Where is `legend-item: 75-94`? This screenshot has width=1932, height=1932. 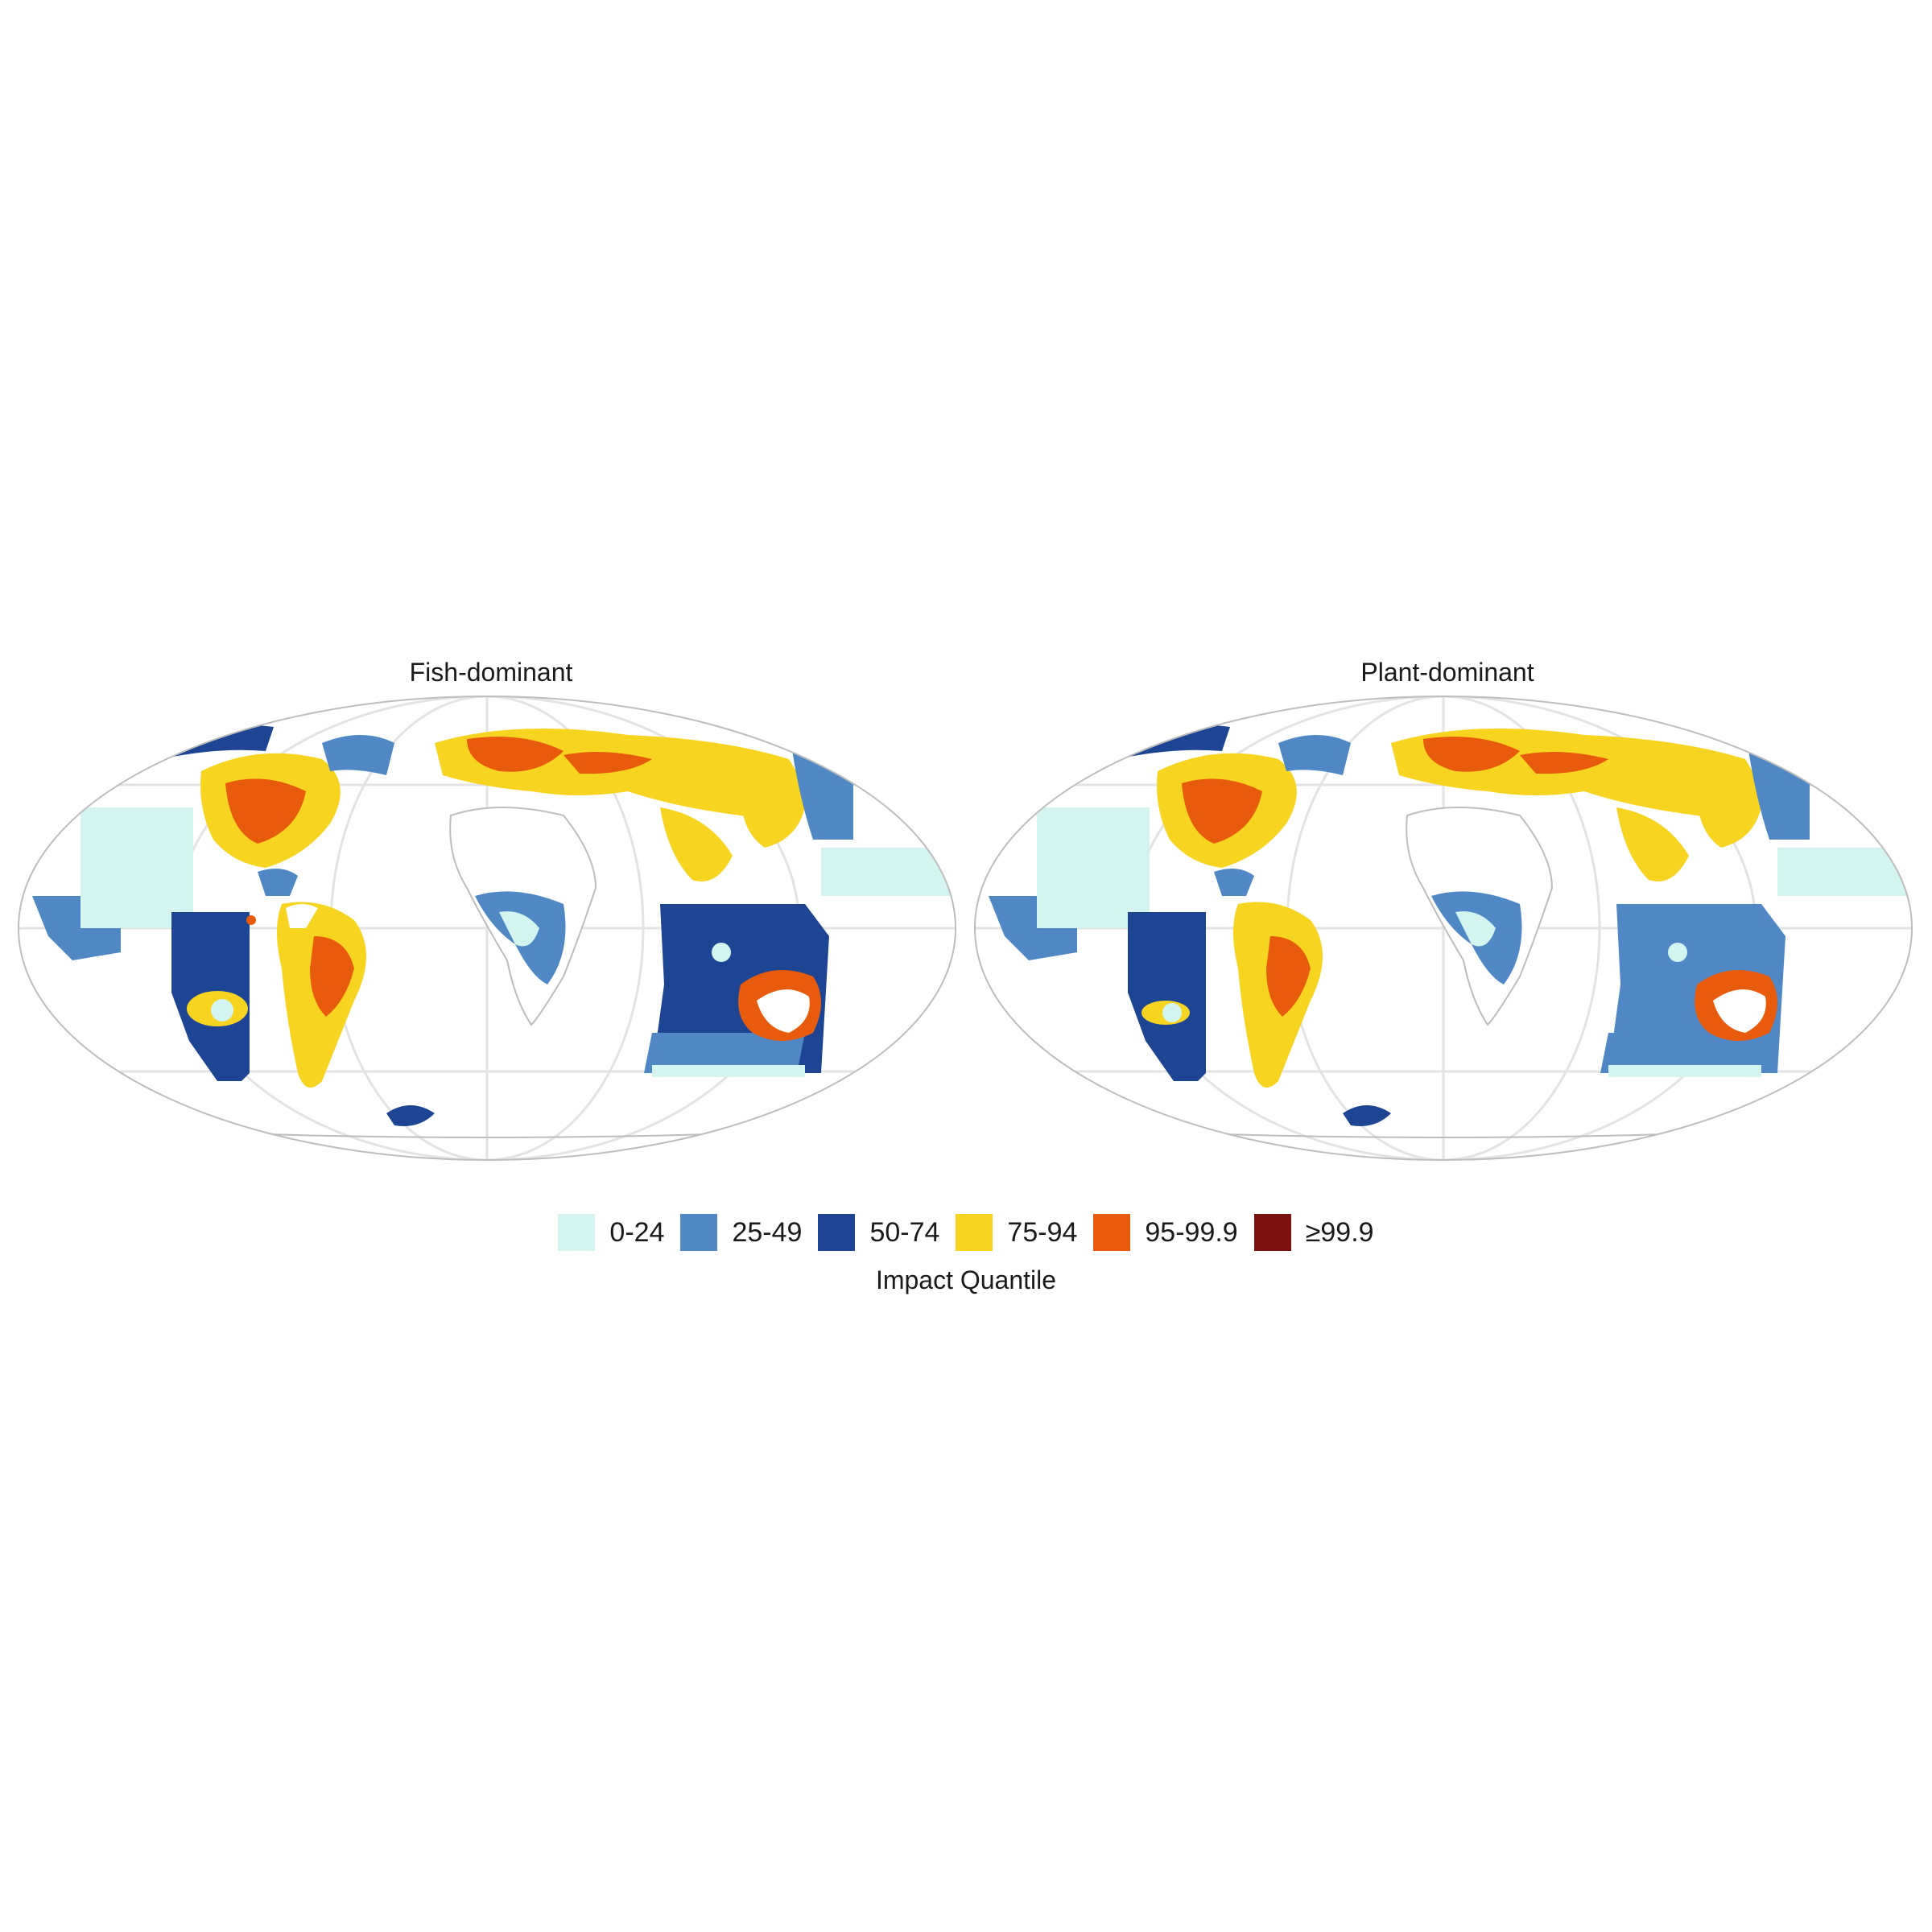
legend-item: 75-94 is located at coordinates (1016, 1232).